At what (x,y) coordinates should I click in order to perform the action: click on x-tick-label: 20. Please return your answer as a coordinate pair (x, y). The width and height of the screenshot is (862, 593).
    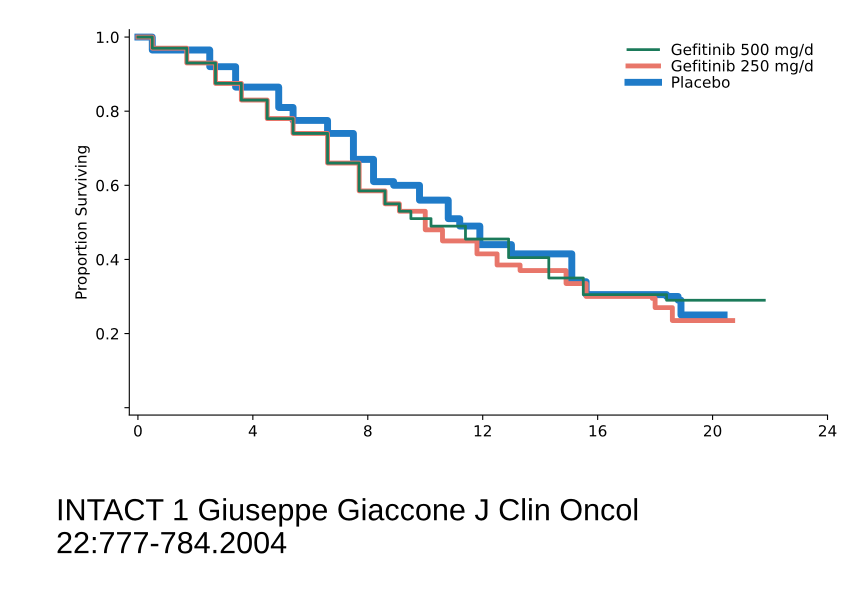
    Looking at the image, I should click on (713, 431).